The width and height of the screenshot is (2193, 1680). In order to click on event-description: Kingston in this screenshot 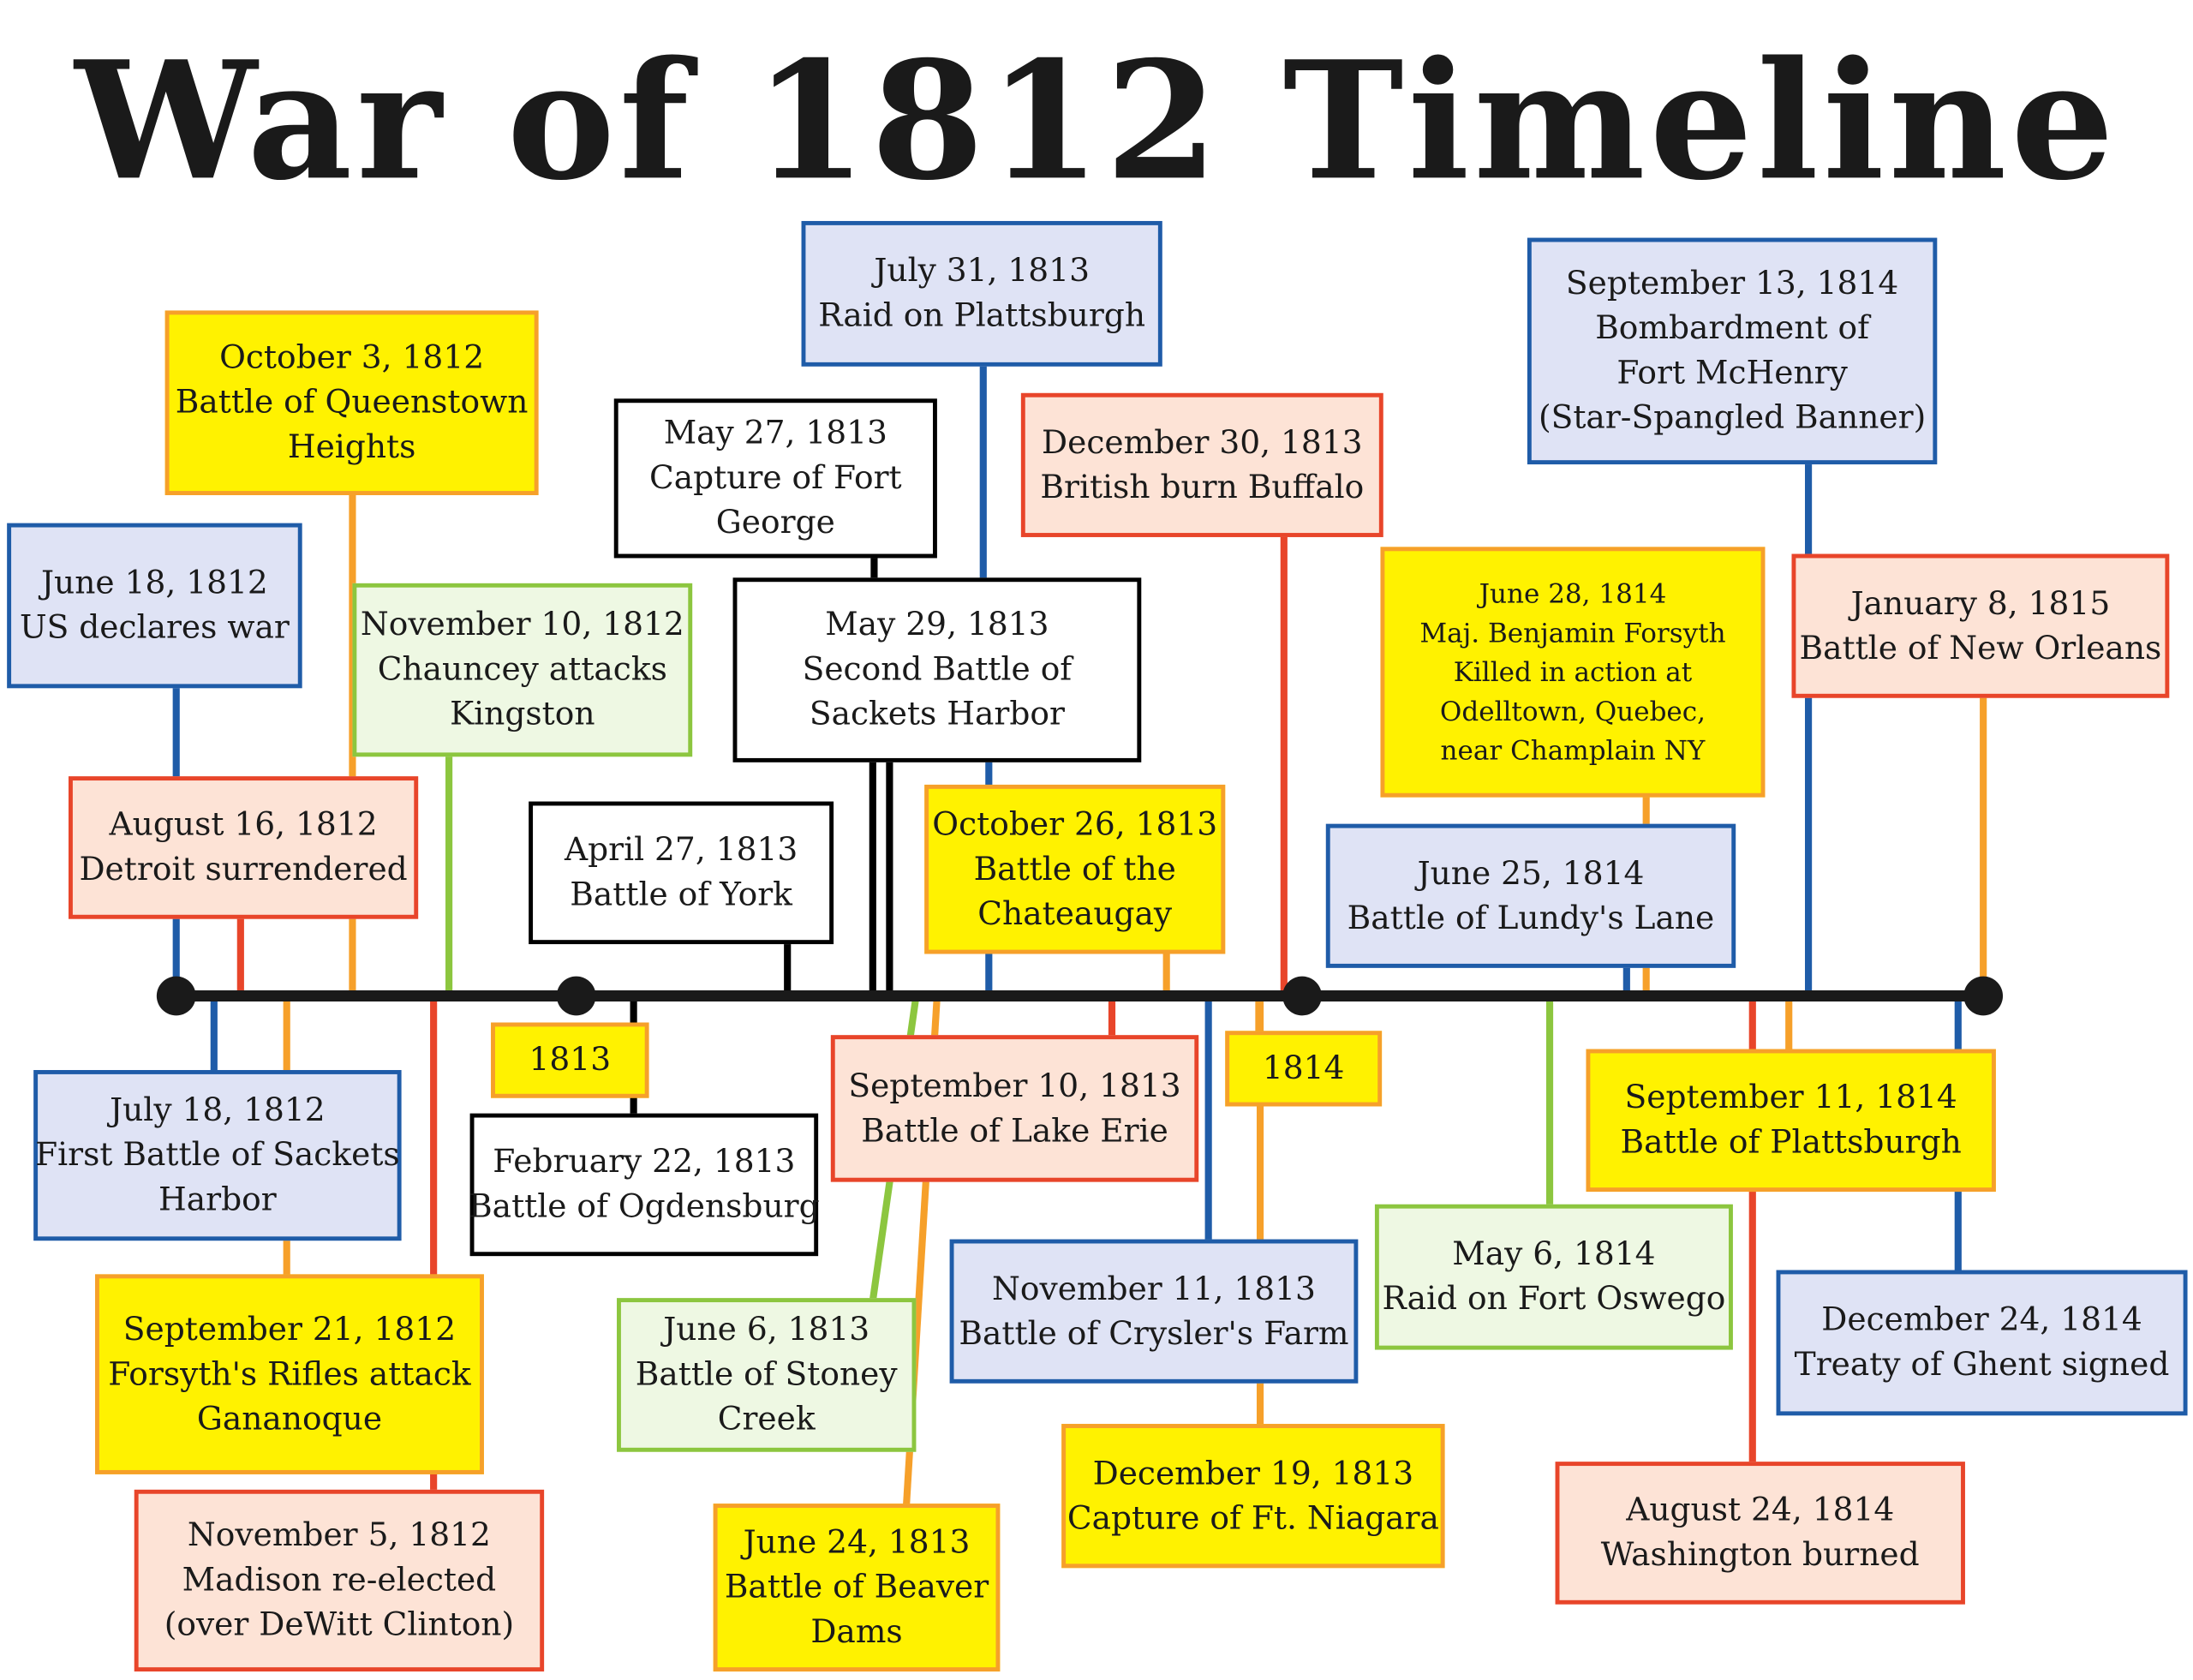, I will do `click(522, 715)`.